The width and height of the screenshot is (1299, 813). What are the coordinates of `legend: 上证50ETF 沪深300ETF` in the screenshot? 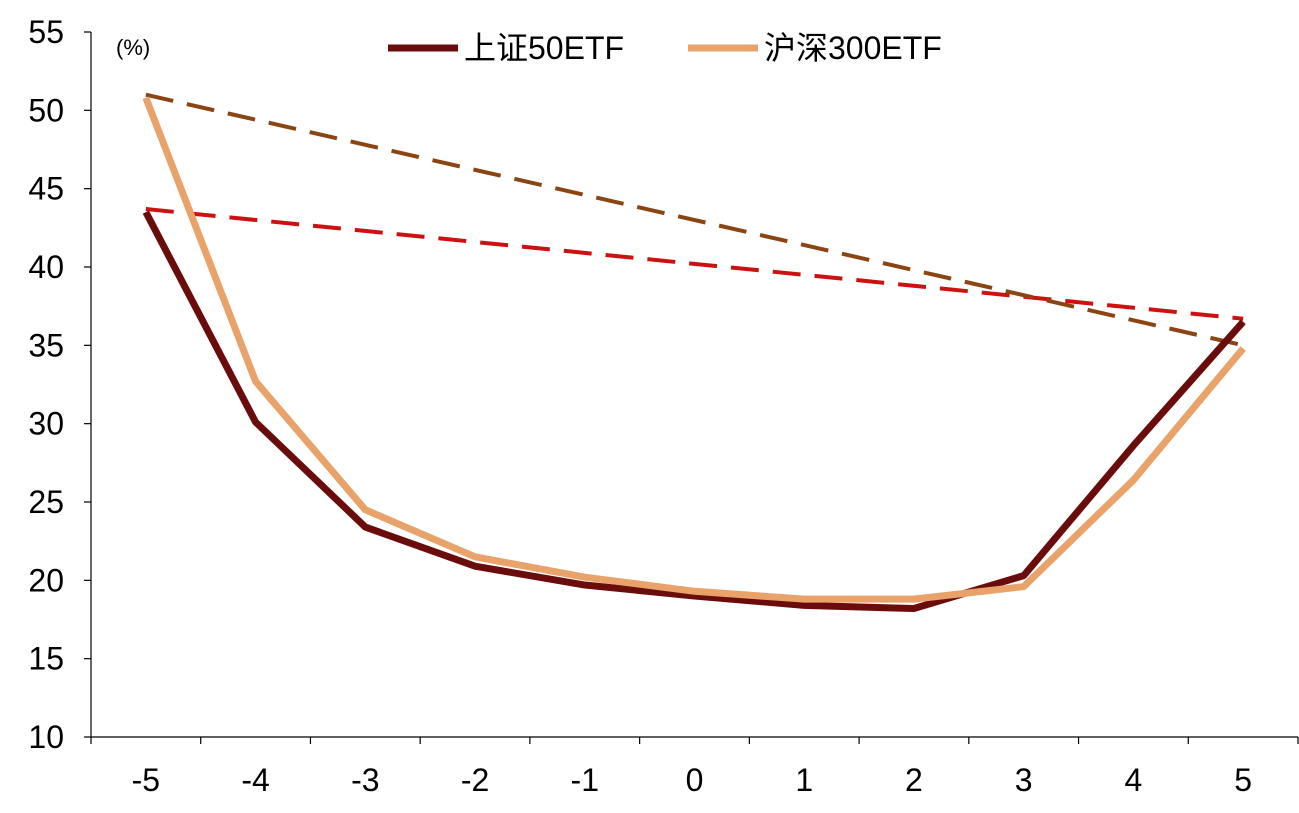 It's located at (665, 48).